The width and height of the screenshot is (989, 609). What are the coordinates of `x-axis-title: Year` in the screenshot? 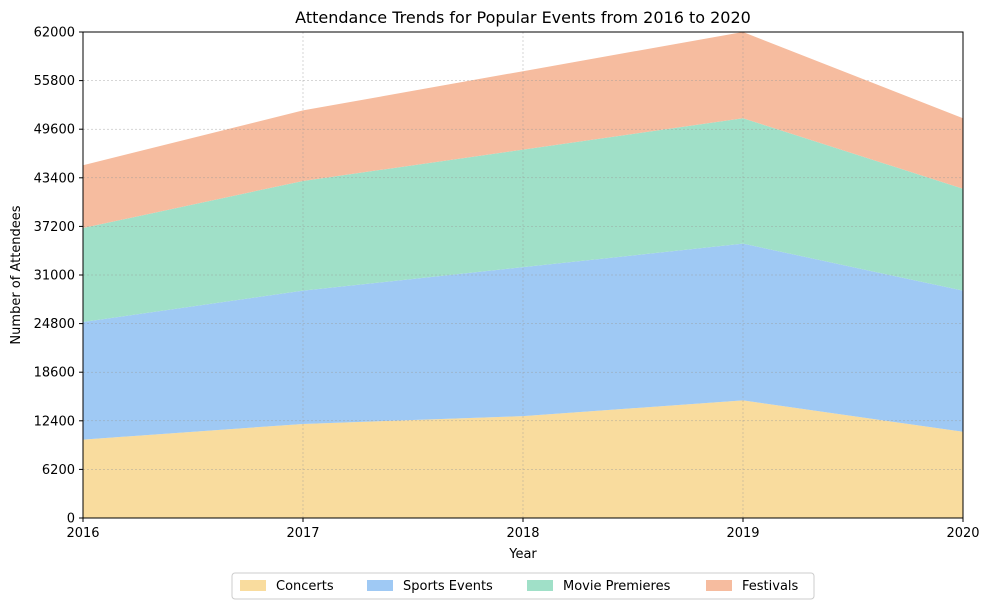 It's located at (522, 554).